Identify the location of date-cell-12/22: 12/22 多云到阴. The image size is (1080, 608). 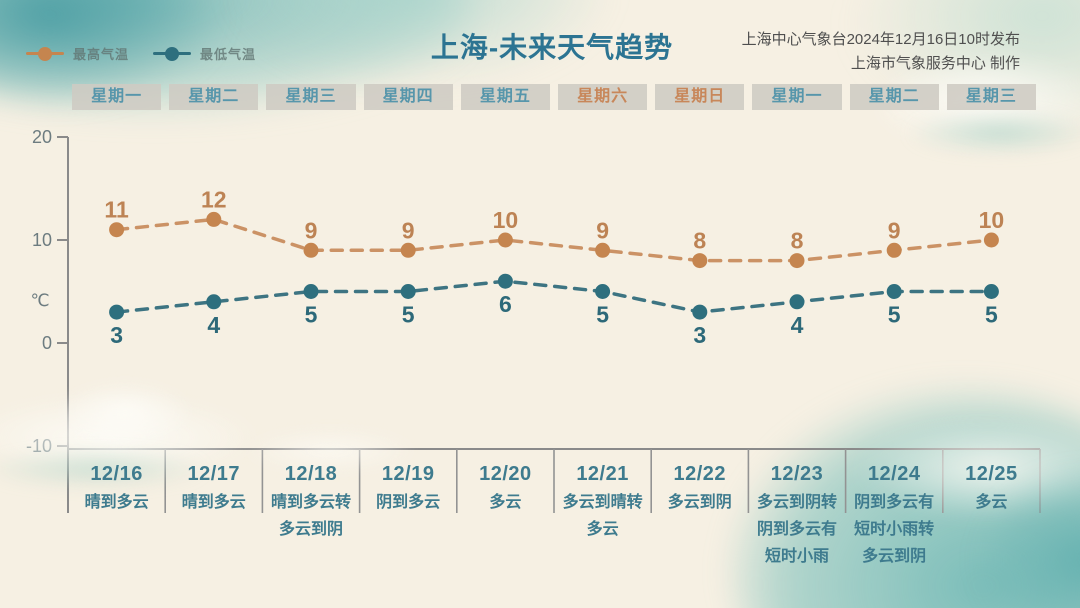
(699, 488).